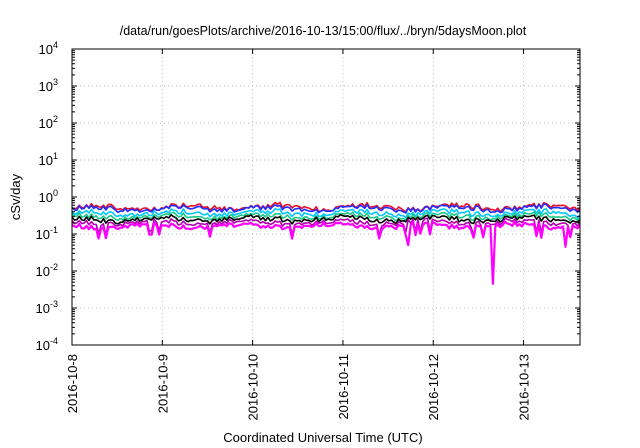  What do you see at coordinates (48, 196) in the screenshot?
I see `y-tick-label: 10⁰` at bounding box center [48, 196].